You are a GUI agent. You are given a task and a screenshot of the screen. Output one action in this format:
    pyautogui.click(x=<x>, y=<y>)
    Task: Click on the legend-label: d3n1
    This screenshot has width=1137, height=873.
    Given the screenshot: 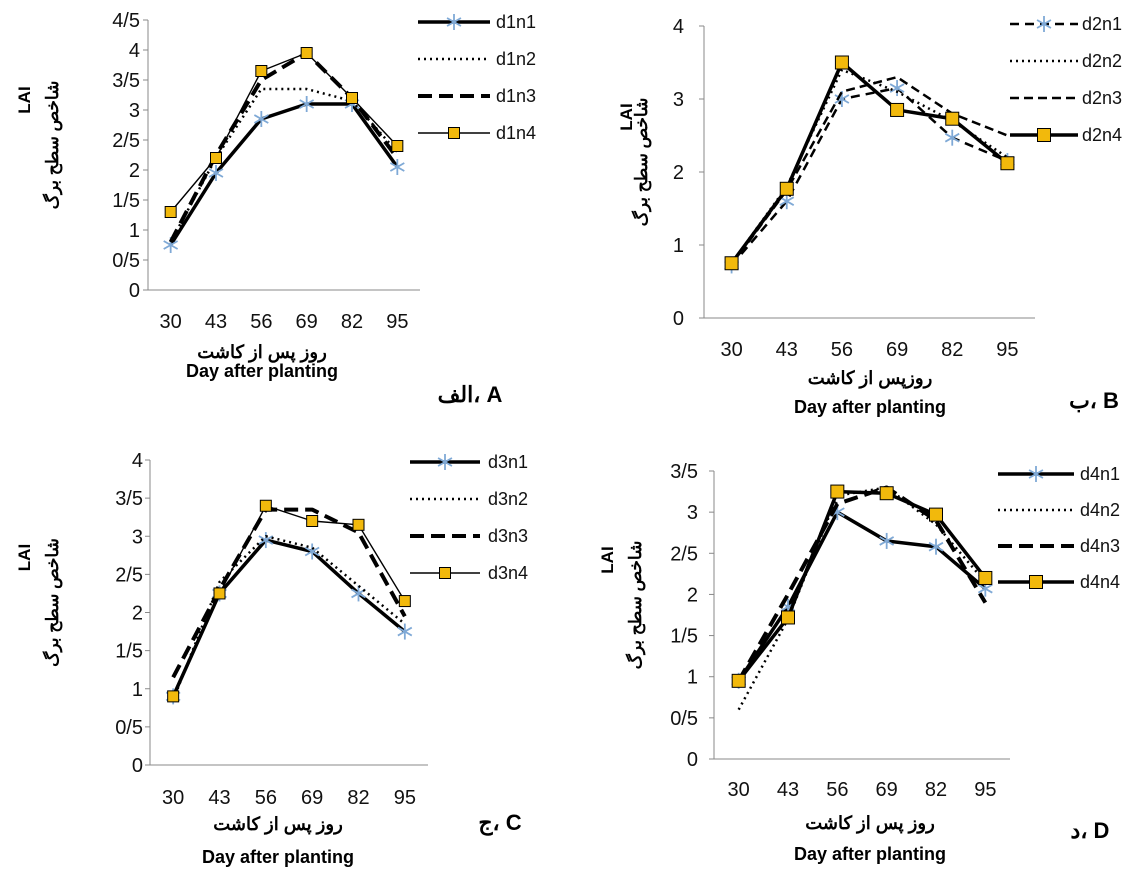 What is the action you would take?
    pyautogui.click(x=508, y=462)
    